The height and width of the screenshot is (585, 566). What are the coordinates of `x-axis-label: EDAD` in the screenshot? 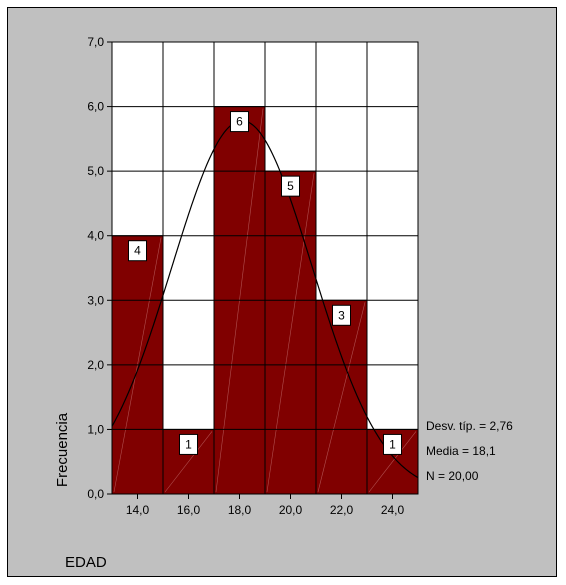 It's located at (86, 562).